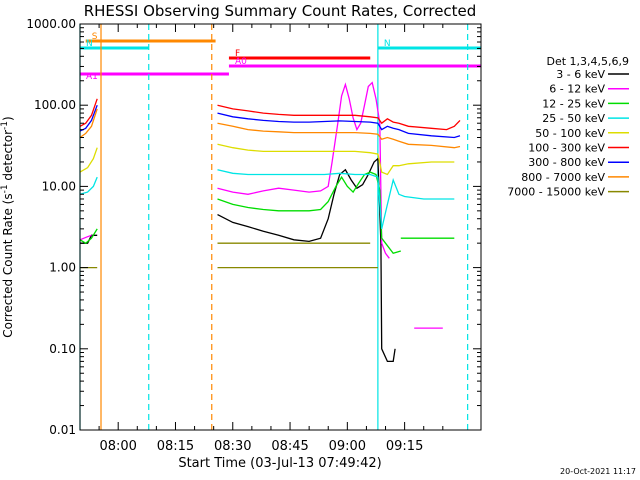 This screenshot has height=480, width=640. What do you see at coordinates (51, 24) in the screenshot?
I see `y-tick-label-0: 1000.00` at bounding box center [51, 24].